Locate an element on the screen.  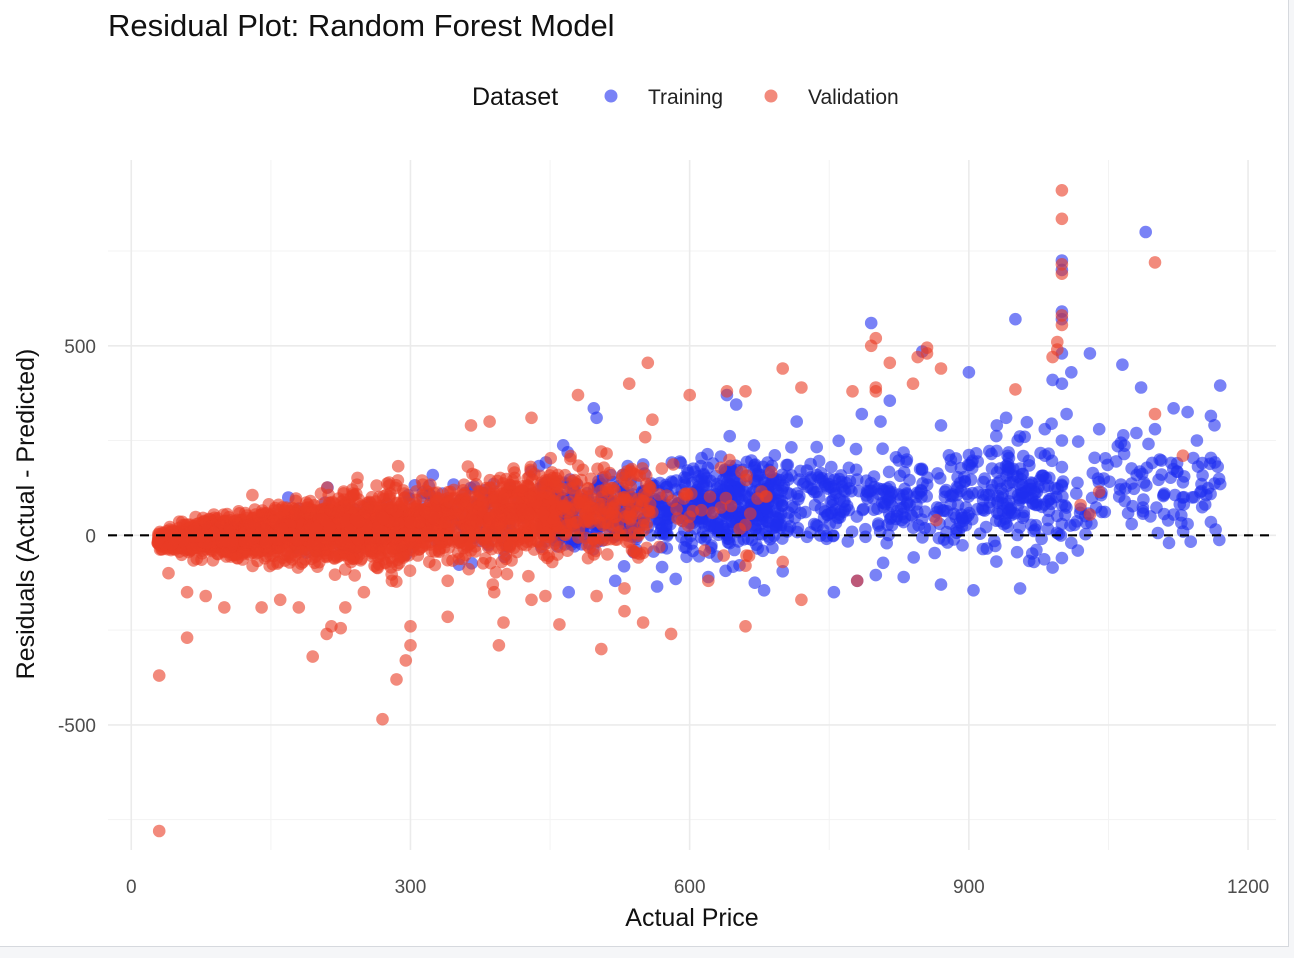
x-tick-label: 900 is located at coordinates (969, 887).